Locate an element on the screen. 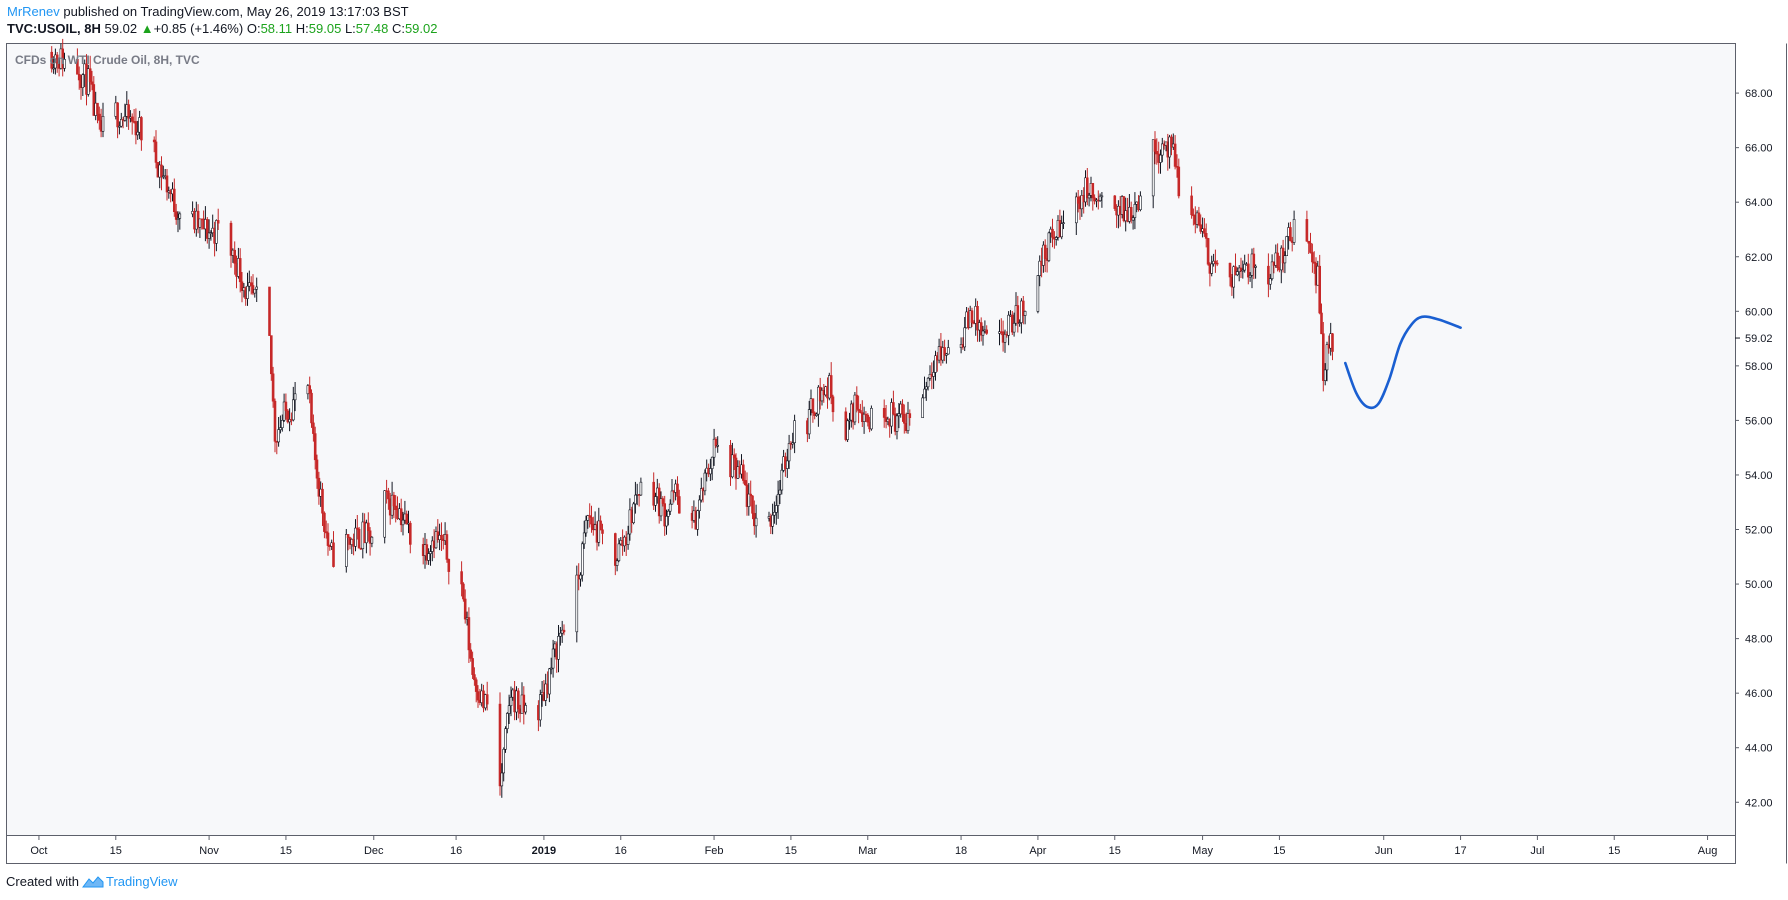 The width and height of the screenshot is (1788, 900). price-tick-label: 60.00 is located at coordinates (1759, 312).